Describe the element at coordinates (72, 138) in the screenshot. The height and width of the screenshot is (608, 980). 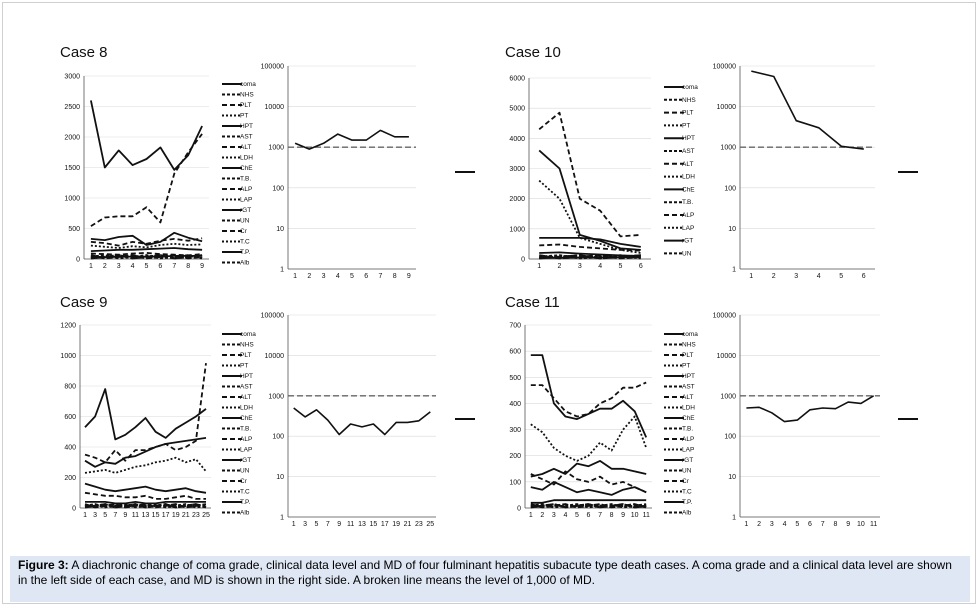
I see `y-tick-label: 2000` at that location.